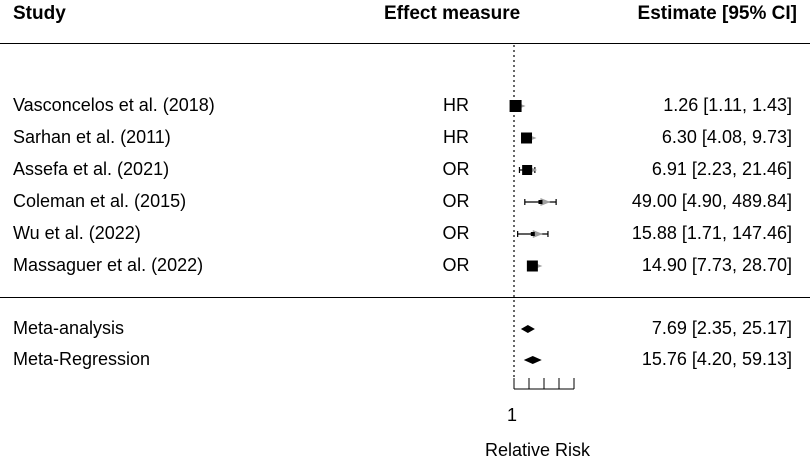  Describe the element at coordinates (711, 233) in the screenshot. I see `study-estimate: 15.88 [1.71, 147.46]` at that location.